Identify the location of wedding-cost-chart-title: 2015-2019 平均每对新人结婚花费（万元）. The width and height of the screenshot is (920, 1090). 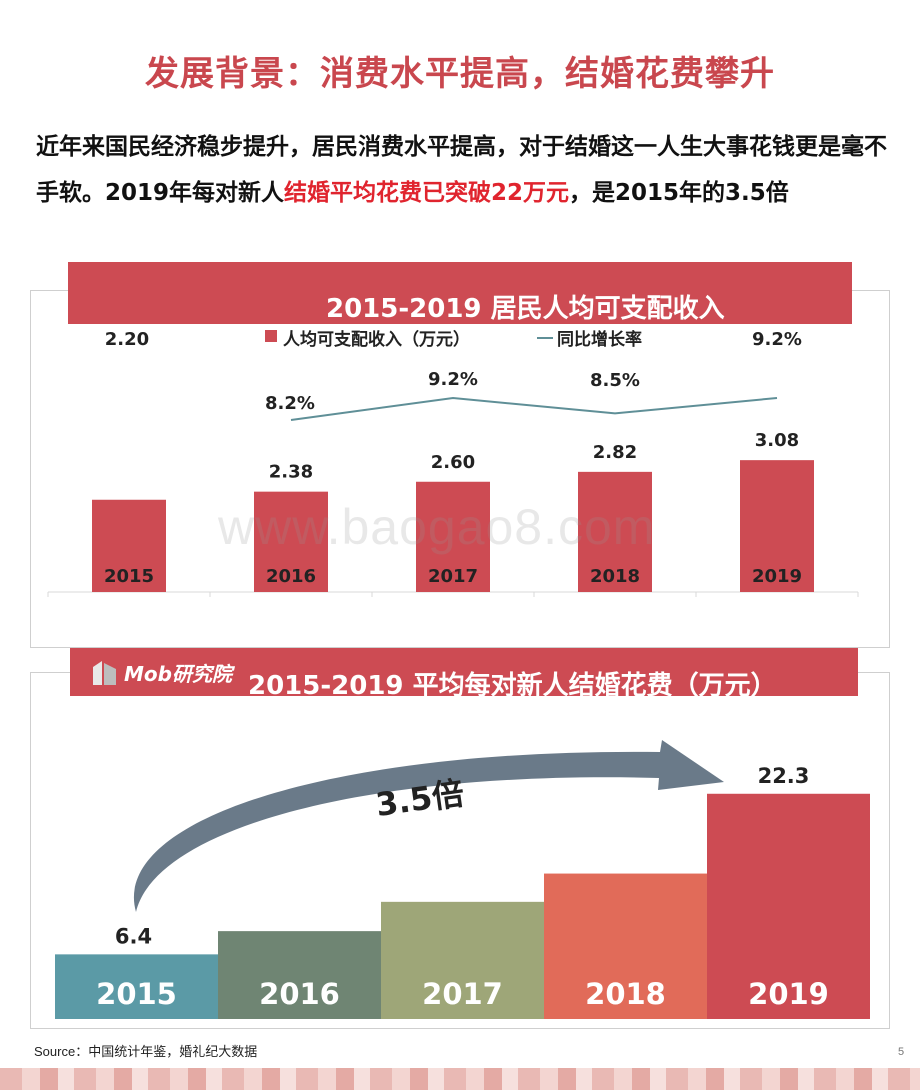
(512, 686).